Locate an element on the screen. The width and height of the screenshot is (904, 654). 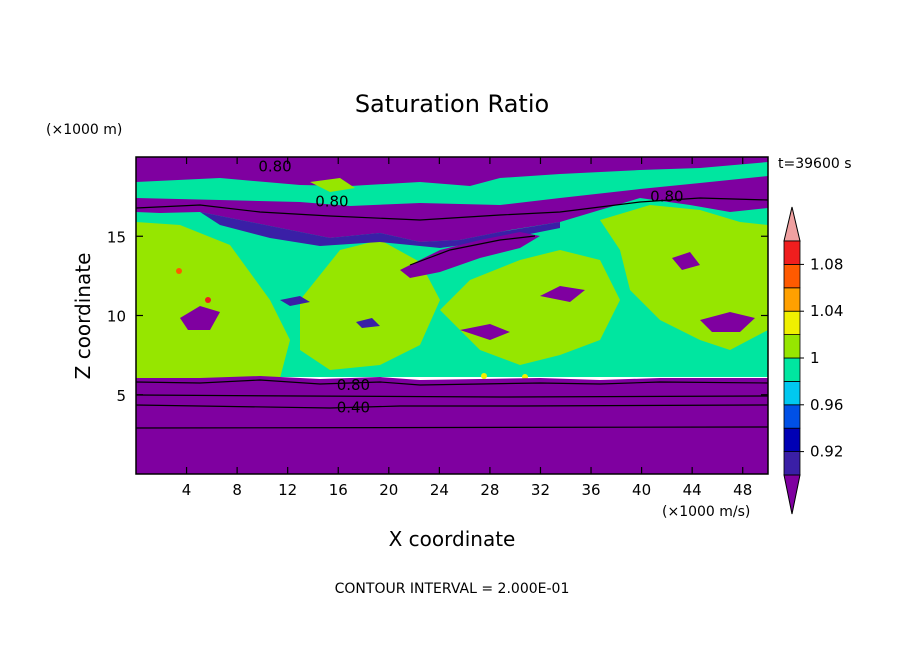
x-tick-label: 32 is located at coordinates (540, 490).